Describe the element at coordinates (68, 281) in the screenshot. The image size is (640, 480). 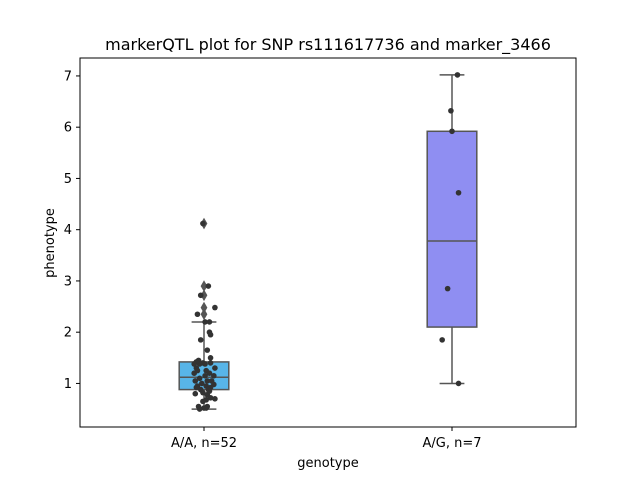
I see `y-tick-label: 3` at that location.